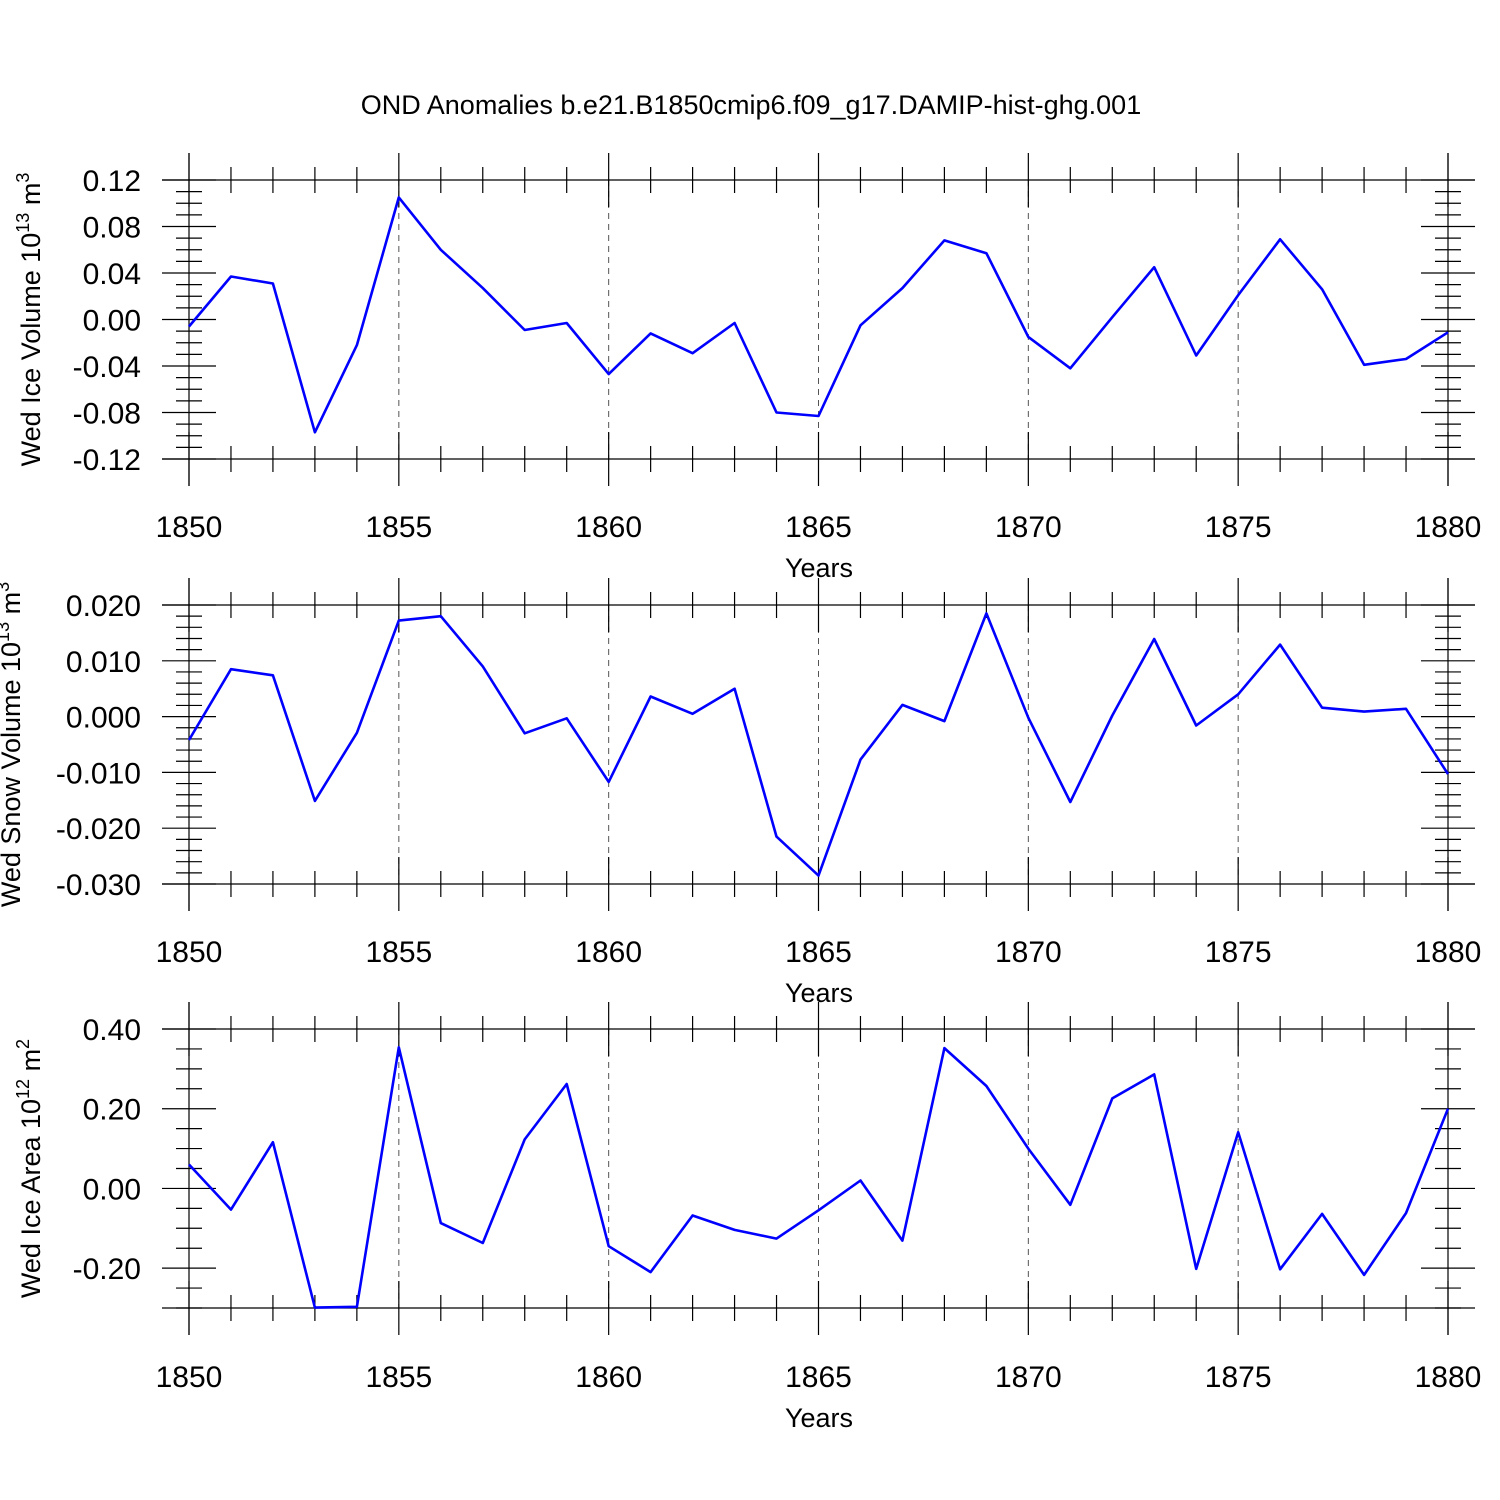 This screenshot has height=1500, width=1500. I want to click on y-tick-label: 0.08, so click(112, 228).